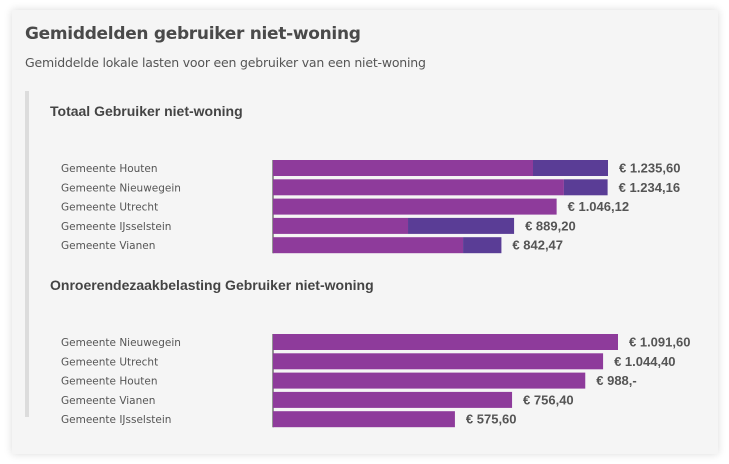  I want to click on value-label: € 1.235,60, so click(649, 168).